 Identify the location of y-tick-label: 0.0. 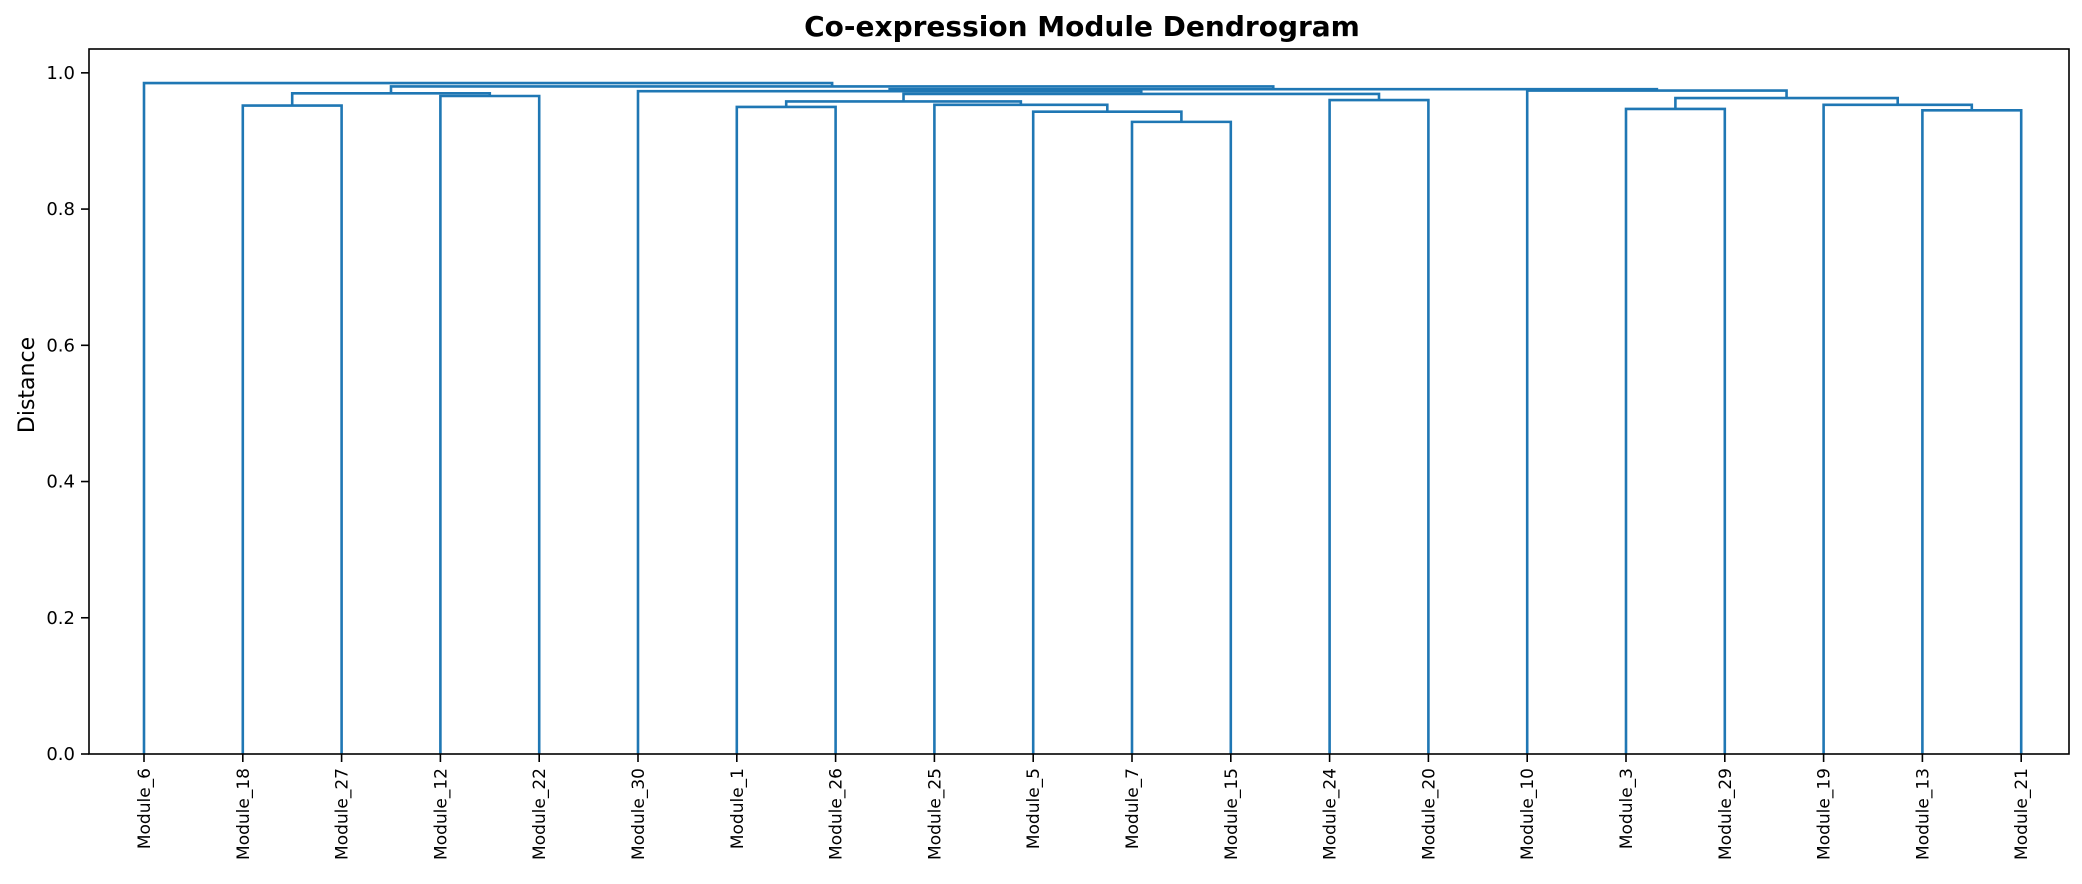
(60, 754).